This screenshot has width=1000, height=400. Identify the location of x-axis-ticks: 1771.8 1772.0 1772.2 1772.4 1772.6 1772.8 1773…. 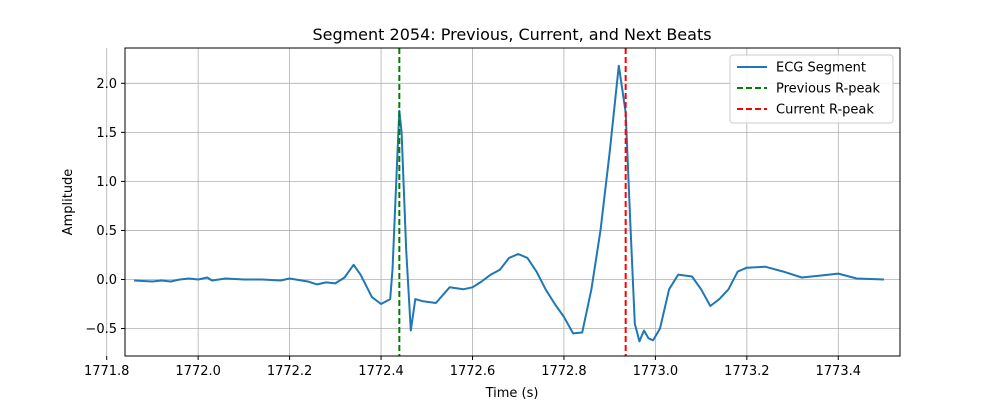
(472, 367).